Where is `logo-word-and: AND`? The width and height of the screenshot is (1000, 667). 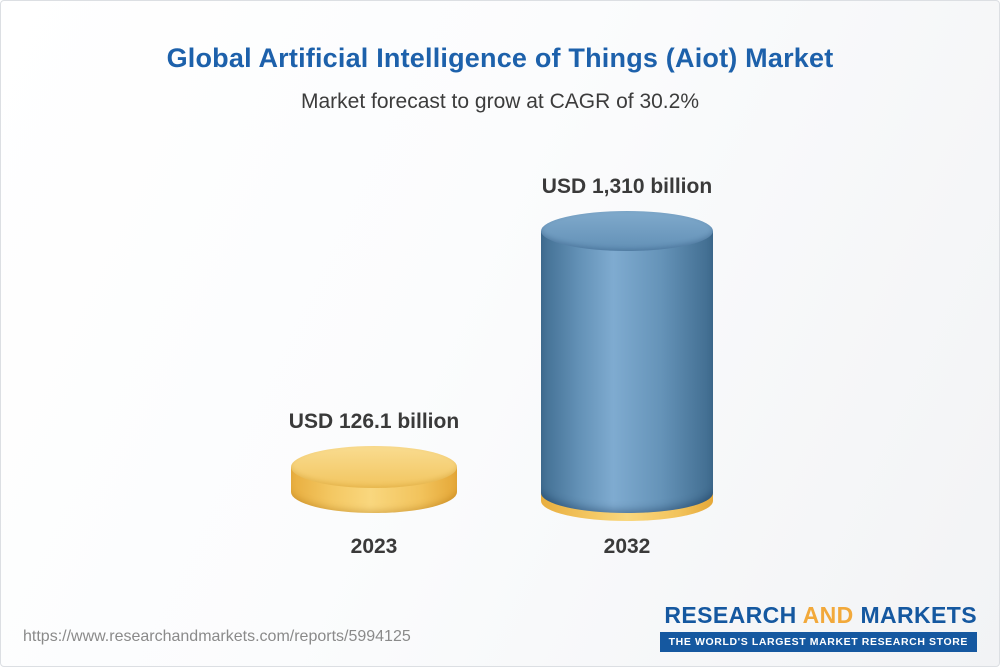 logo-word-and: AND is located at coordinates (828, 615).